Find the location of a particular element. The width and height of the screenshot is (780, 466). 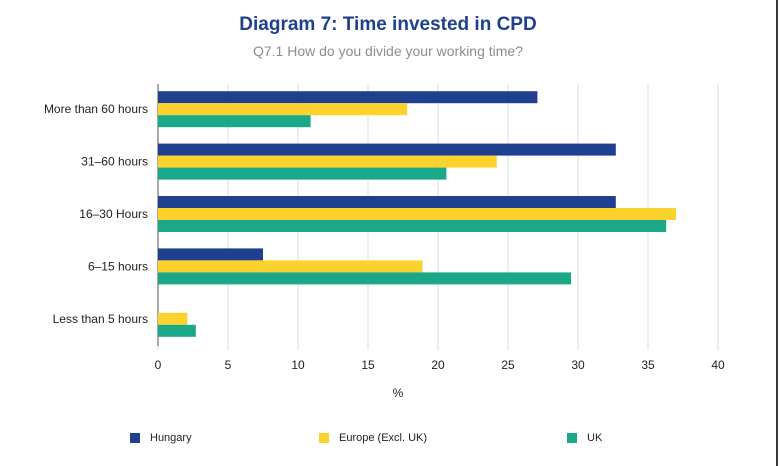

legend-label-hungary: Hungary is located at coordinates (171, 438).